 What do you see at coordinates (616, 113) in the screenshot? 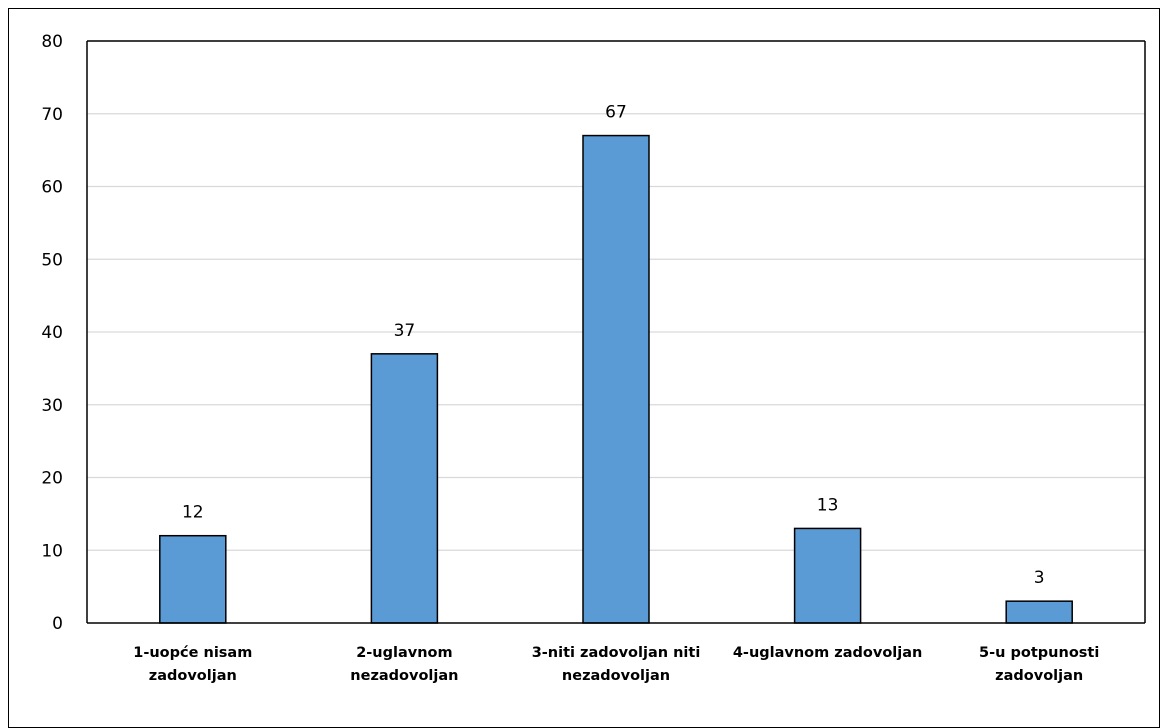
I see `data-label: 67` at bounding box center [616, 113].